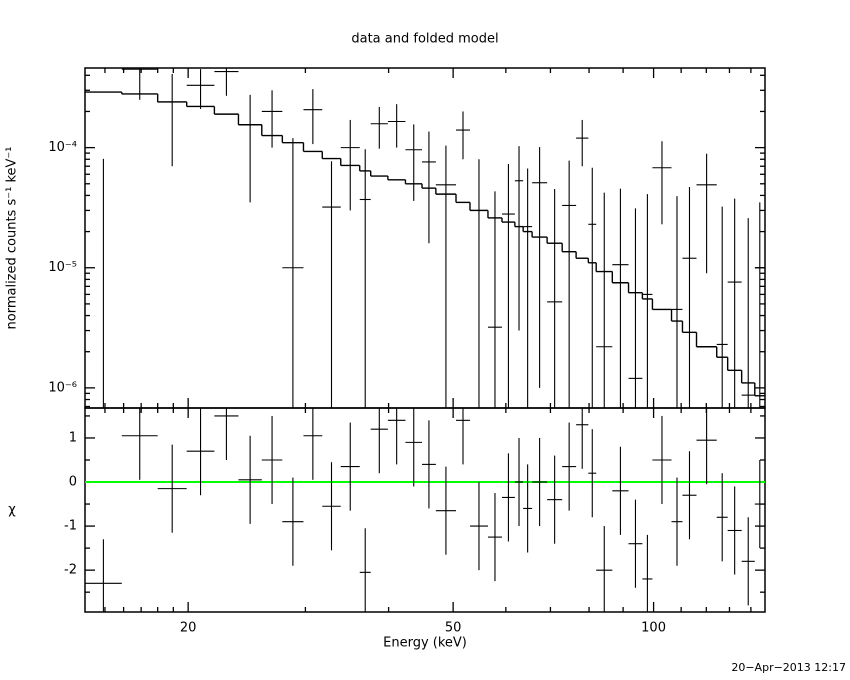  What do you see at coordinates (70, 526) in the screenshot?
I see `y-tick-label: -1` at bounding box center [70, 526].